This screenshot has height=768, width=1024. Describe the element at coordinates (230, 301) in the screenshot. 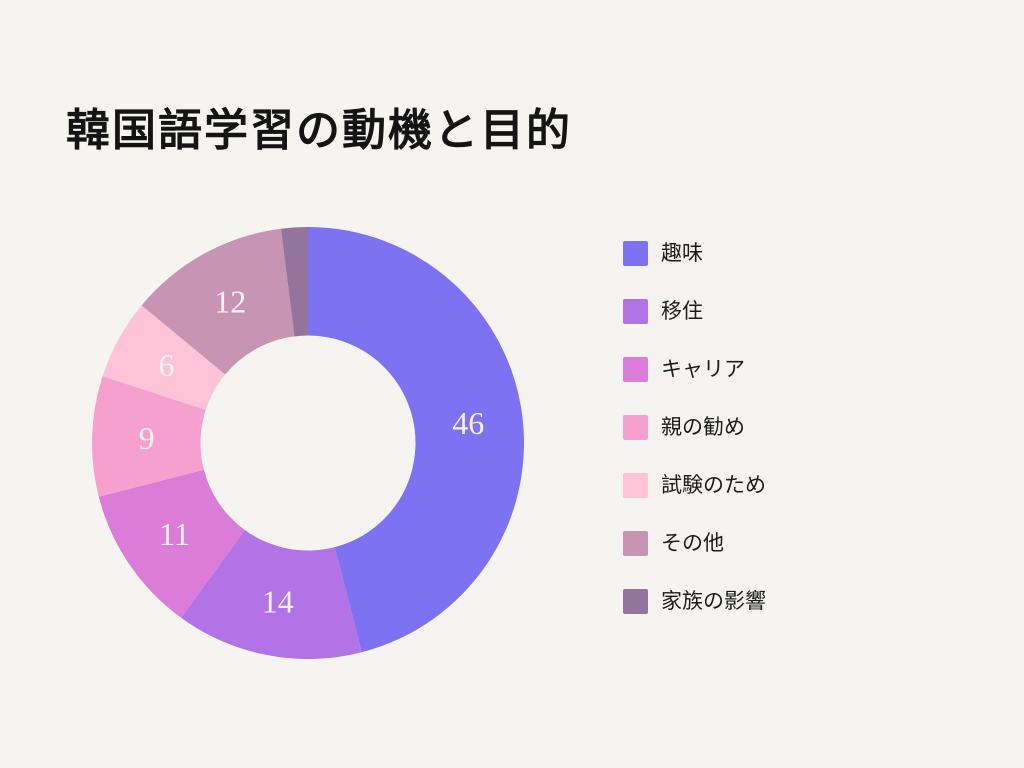

I see `slice-value-label: 12` at that location.